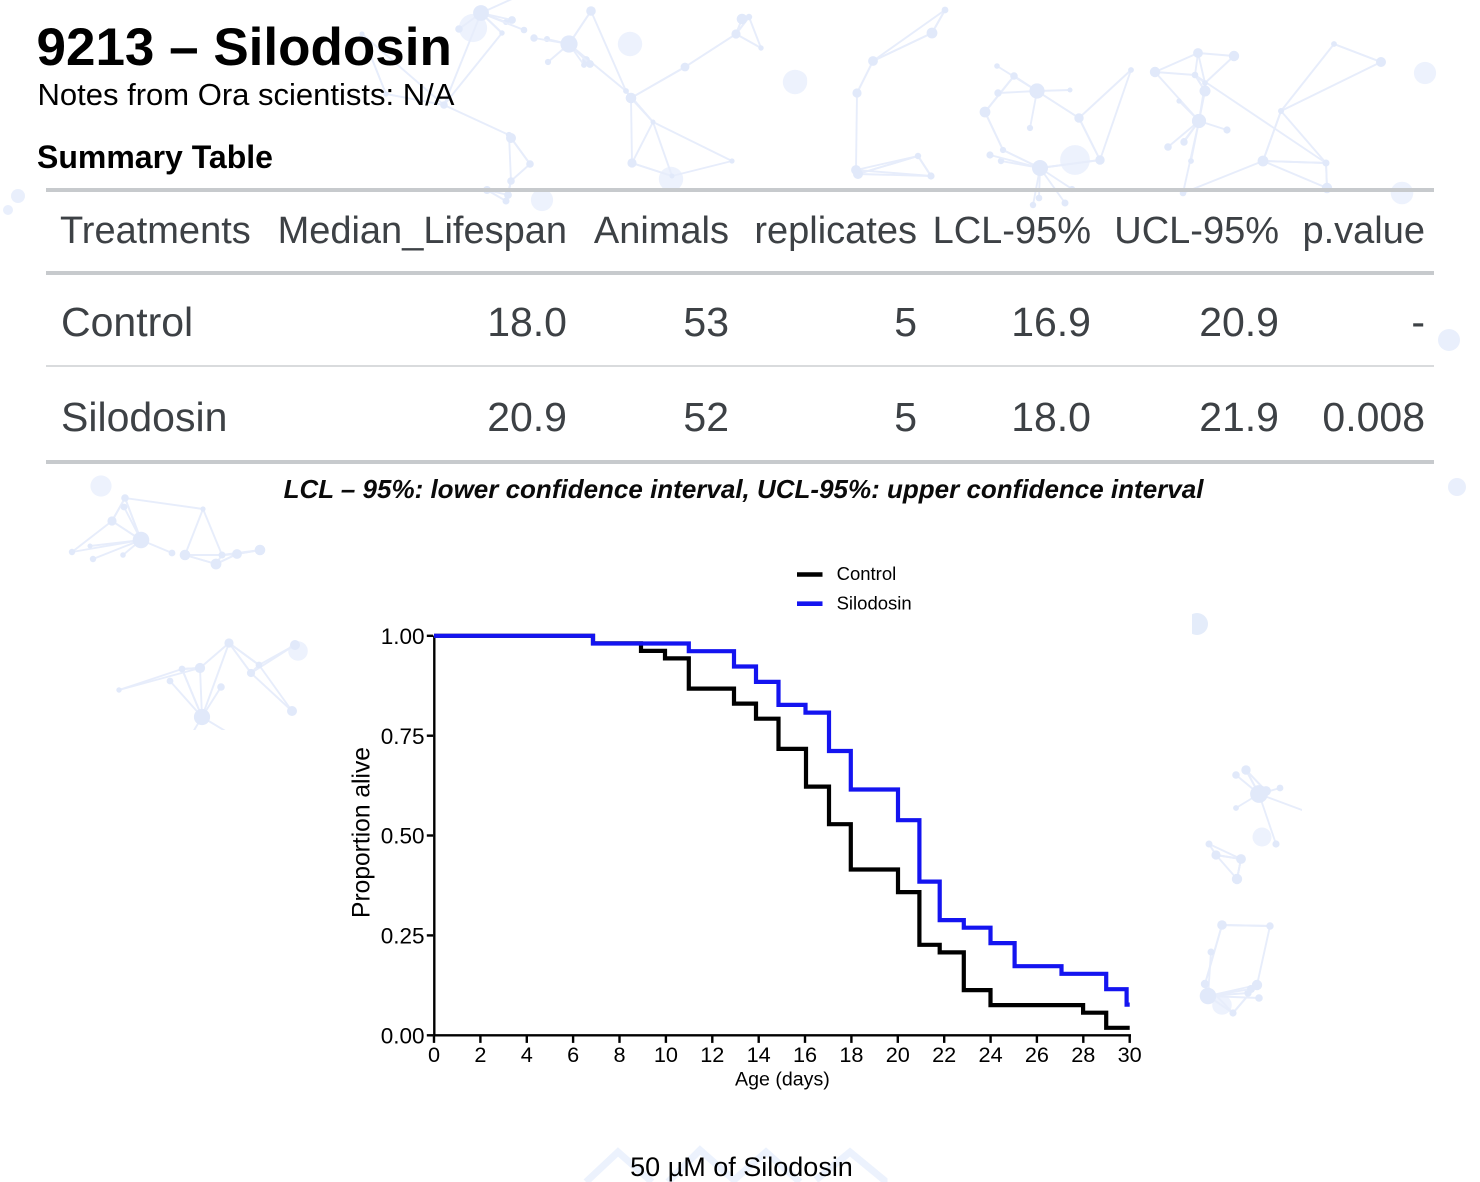  I want to click on svg-text: Proportion alive, so click(362, 832).